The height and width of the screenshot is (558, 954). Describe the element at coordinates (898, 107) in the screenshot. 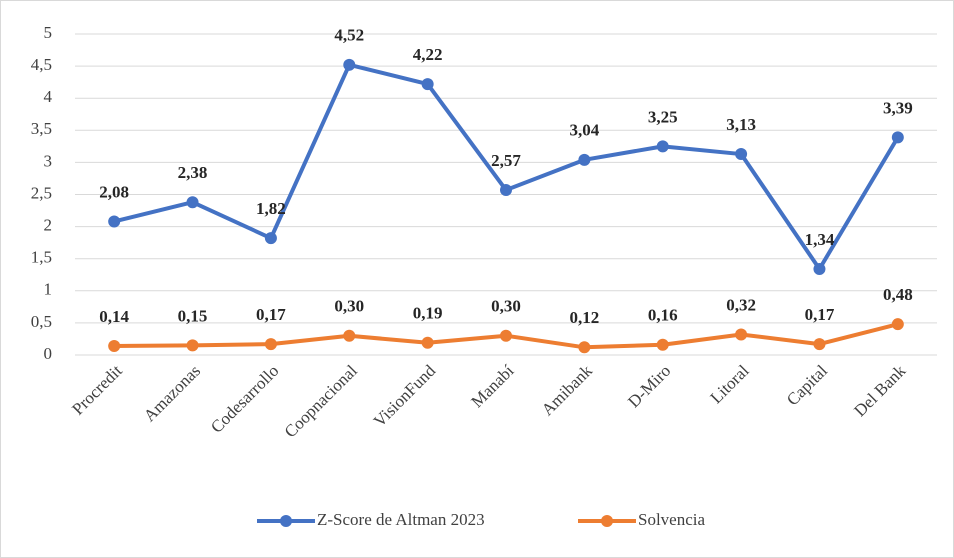

I see `data-label: 3,39` at that location.